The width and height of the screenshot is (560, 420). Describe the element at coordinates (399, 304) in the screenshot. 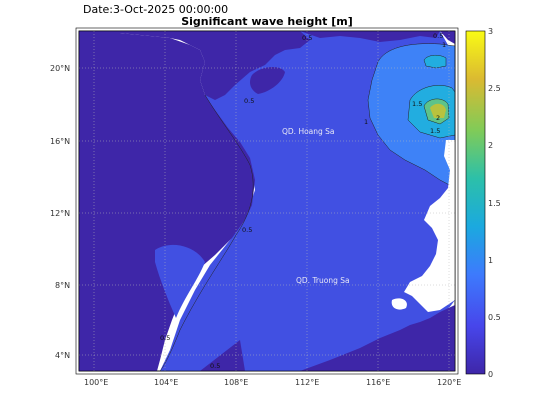

I see `philippines-island-small` at that location.